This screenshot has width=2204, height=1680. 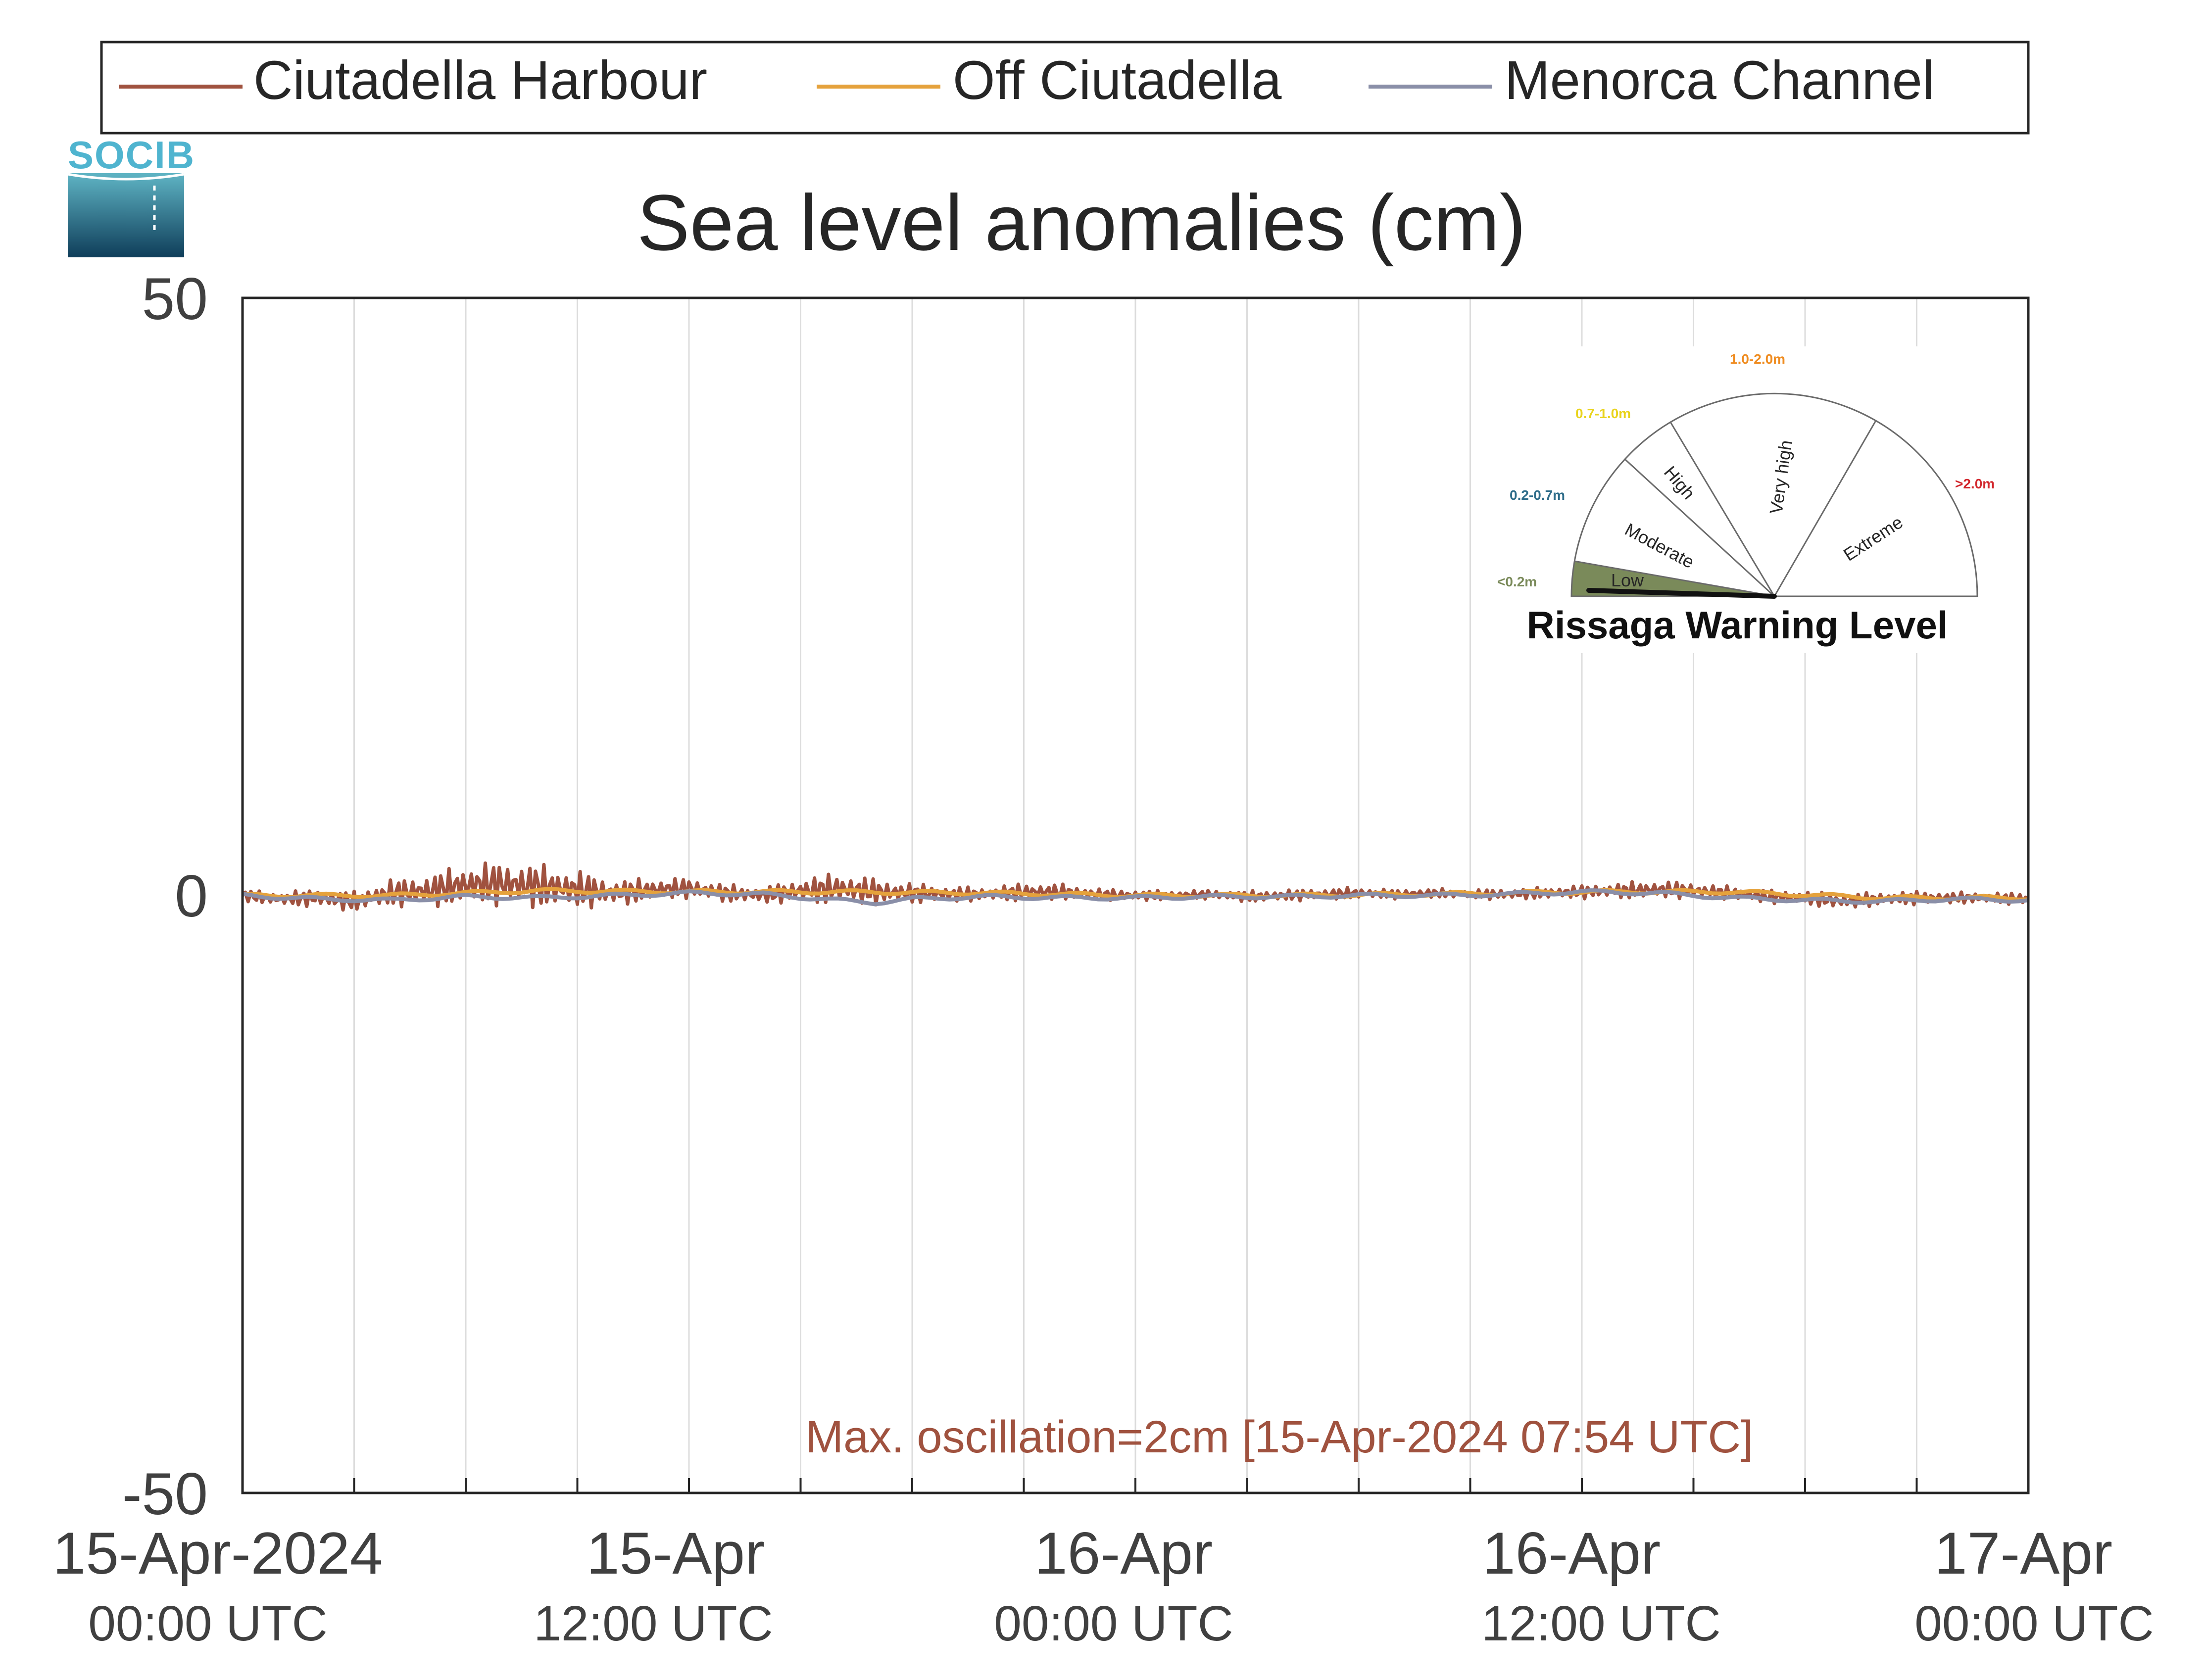 I want to click on x-tick-time-3: 12:00 UTC, so click(x=1601, y=1624).